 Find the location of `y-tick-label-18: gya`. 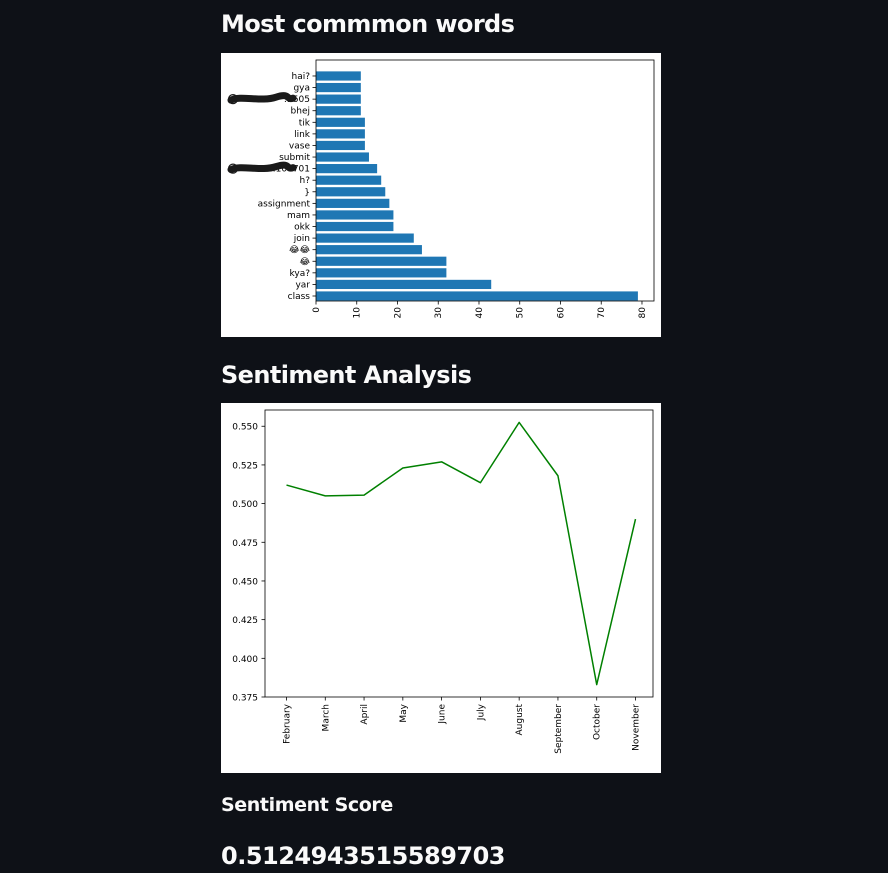

y-tick-label-18: gya is located at coordinates (301, 89).